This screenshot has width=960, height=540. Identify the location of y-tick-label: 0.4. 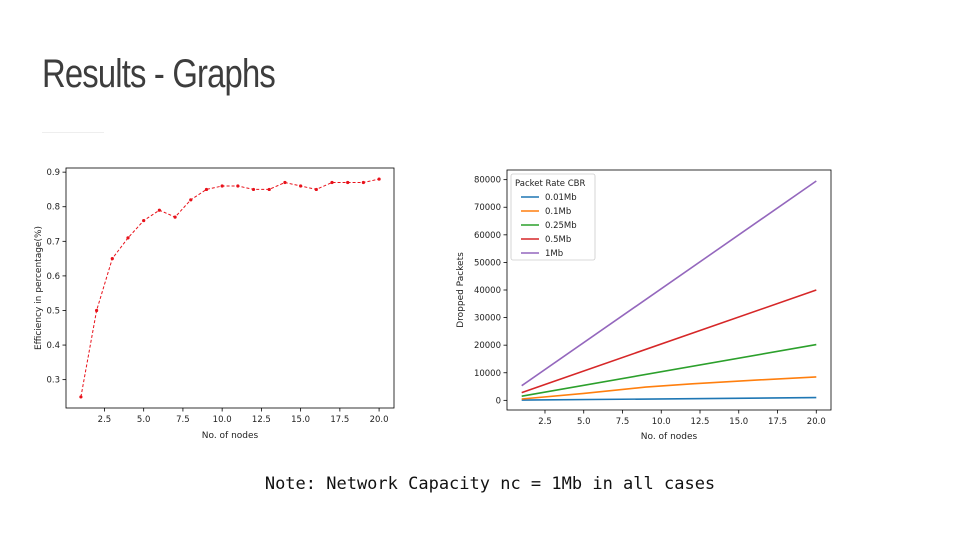
(53, 346).